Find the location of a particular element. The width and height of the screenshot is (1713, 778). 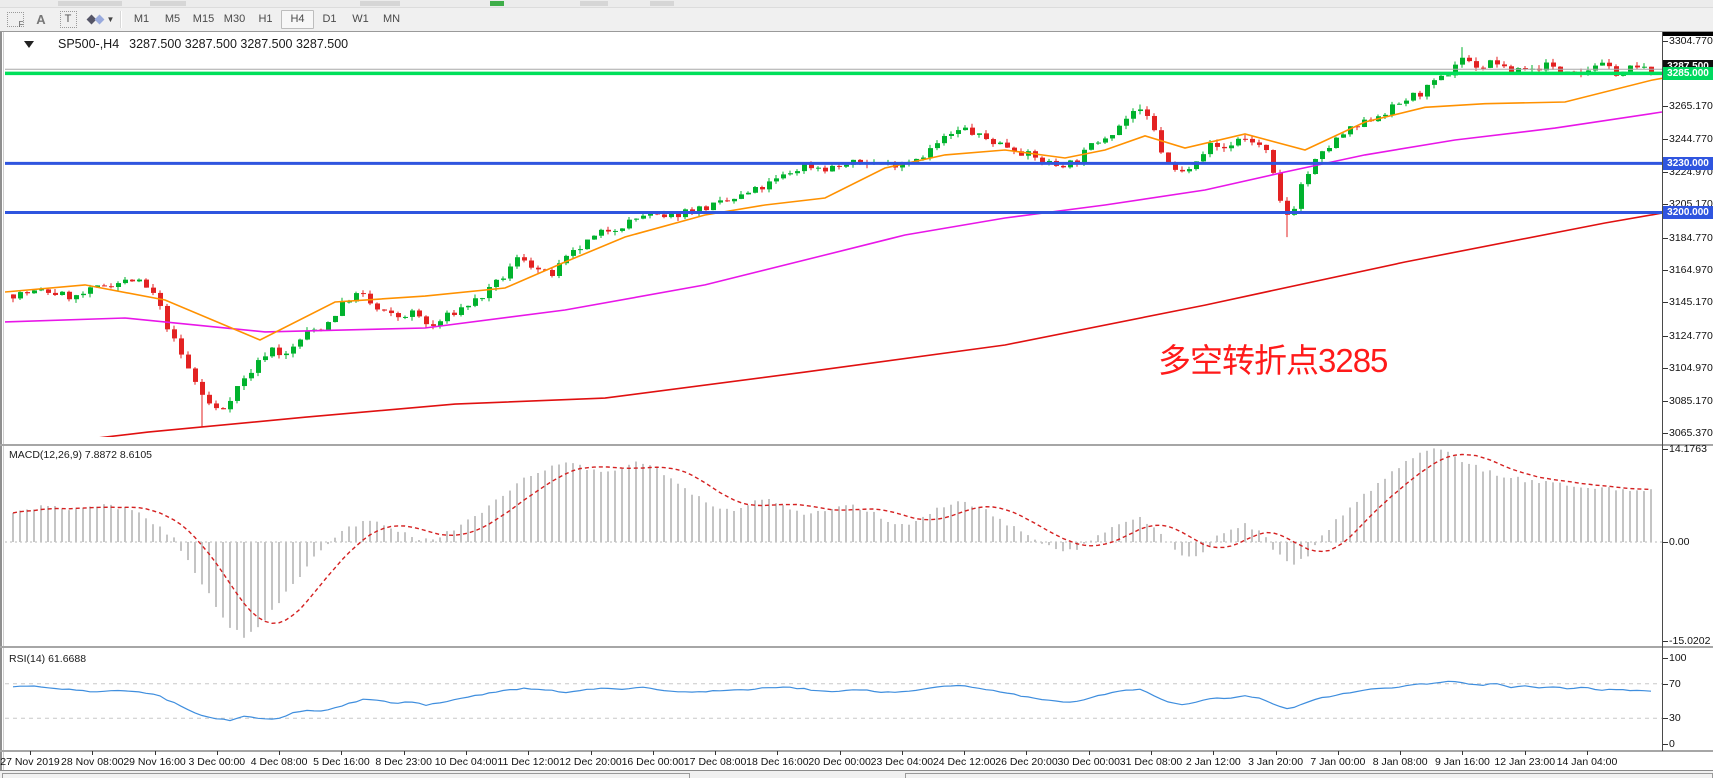

price-tick-label: 3244.770 is located at coordinates (1691, 139).